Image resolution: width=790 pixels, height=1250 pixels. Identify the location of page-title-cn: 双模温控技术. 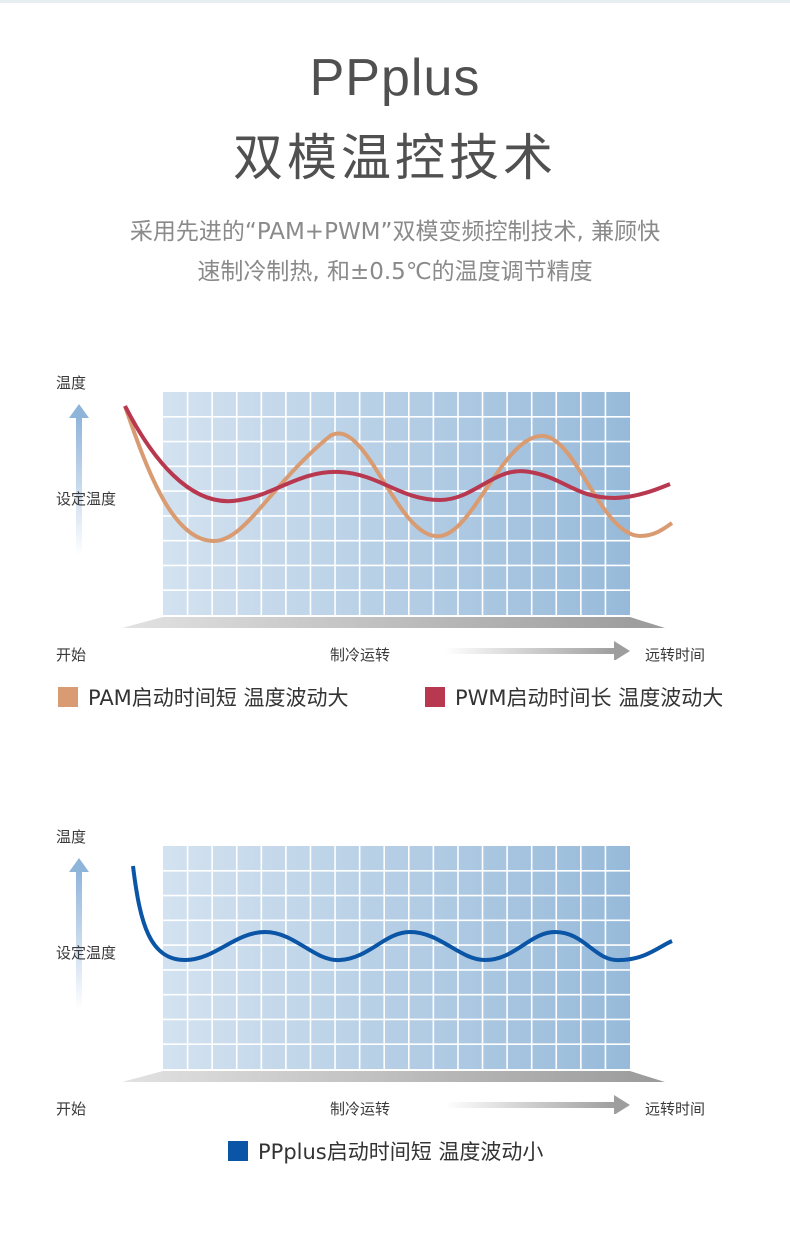
(395, 158).